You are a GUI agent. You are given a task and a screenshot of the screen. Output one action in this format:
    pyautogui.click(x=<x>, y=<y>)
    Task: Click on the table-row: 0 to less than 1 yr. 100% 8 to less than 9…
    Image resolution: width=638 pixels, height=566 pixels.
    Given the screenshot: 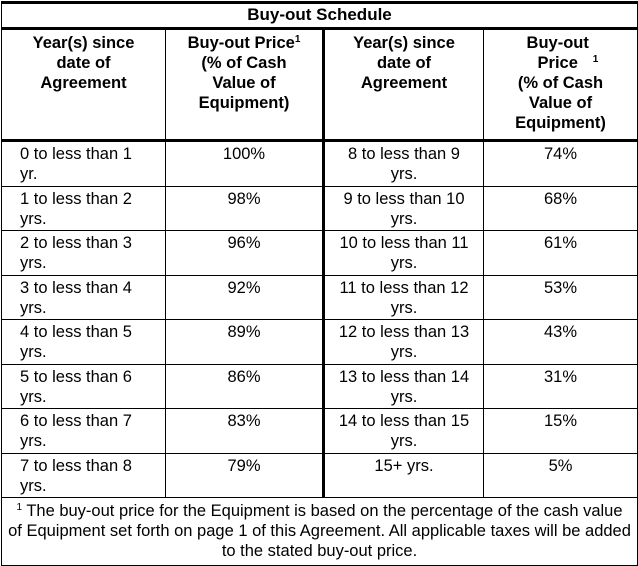 What is the action you would take?
    pyautogui.click(x=319, y=163)
    